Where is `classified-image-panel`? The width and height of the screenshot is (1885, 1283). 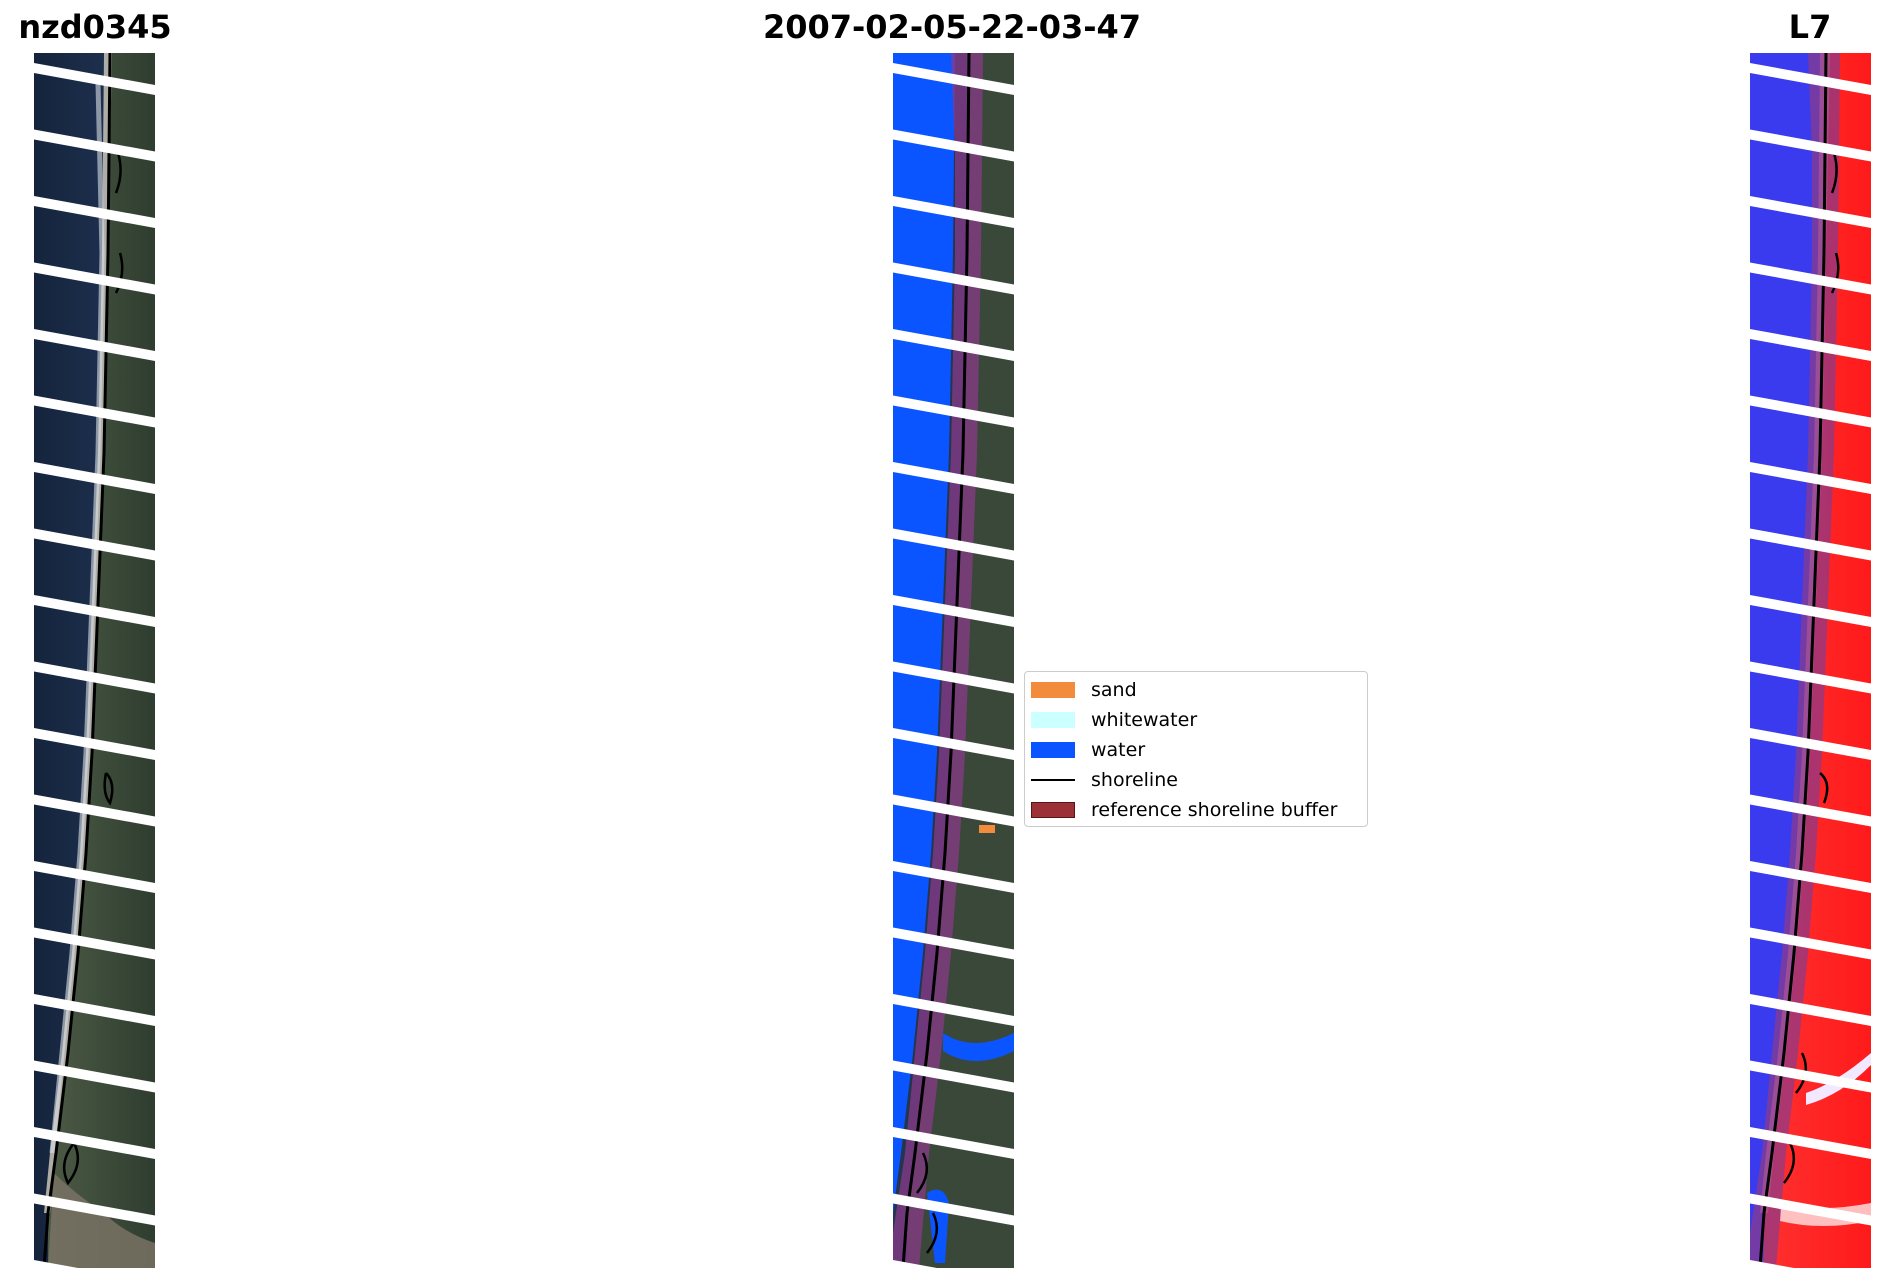 classified-image-panel is located at coordinates (953, 660).